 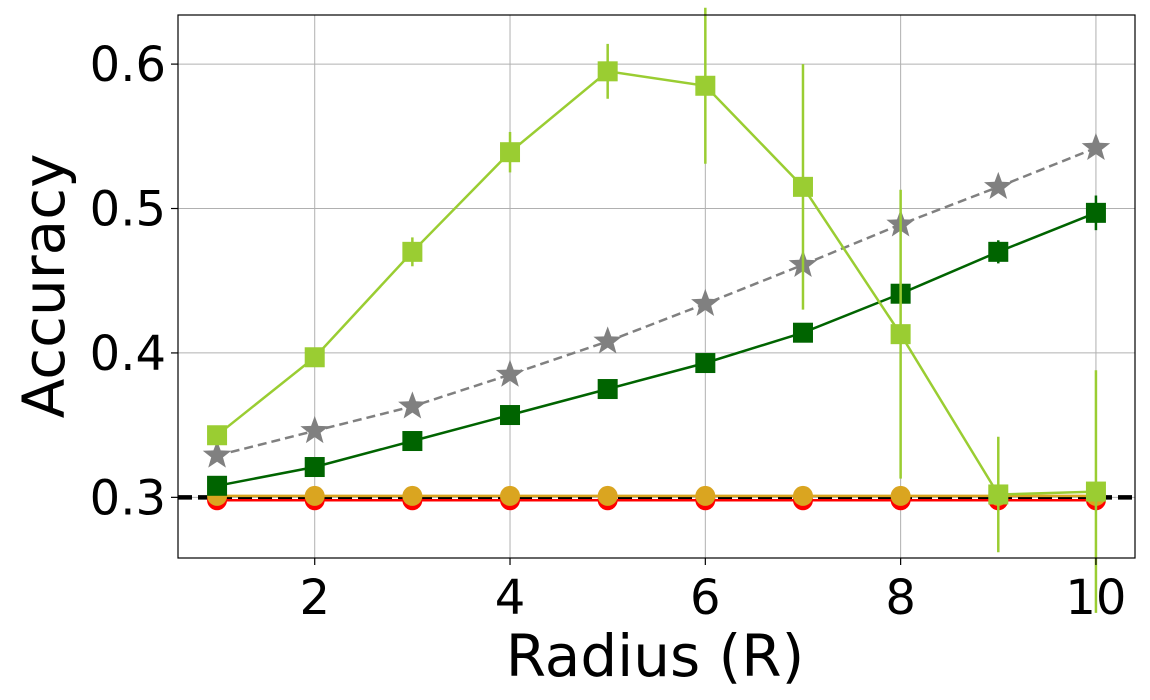 What do you see at coordinates (128, 210) in the screenshot?
I see `y-tick-label: 0.5` at bounding box center [128, 210].